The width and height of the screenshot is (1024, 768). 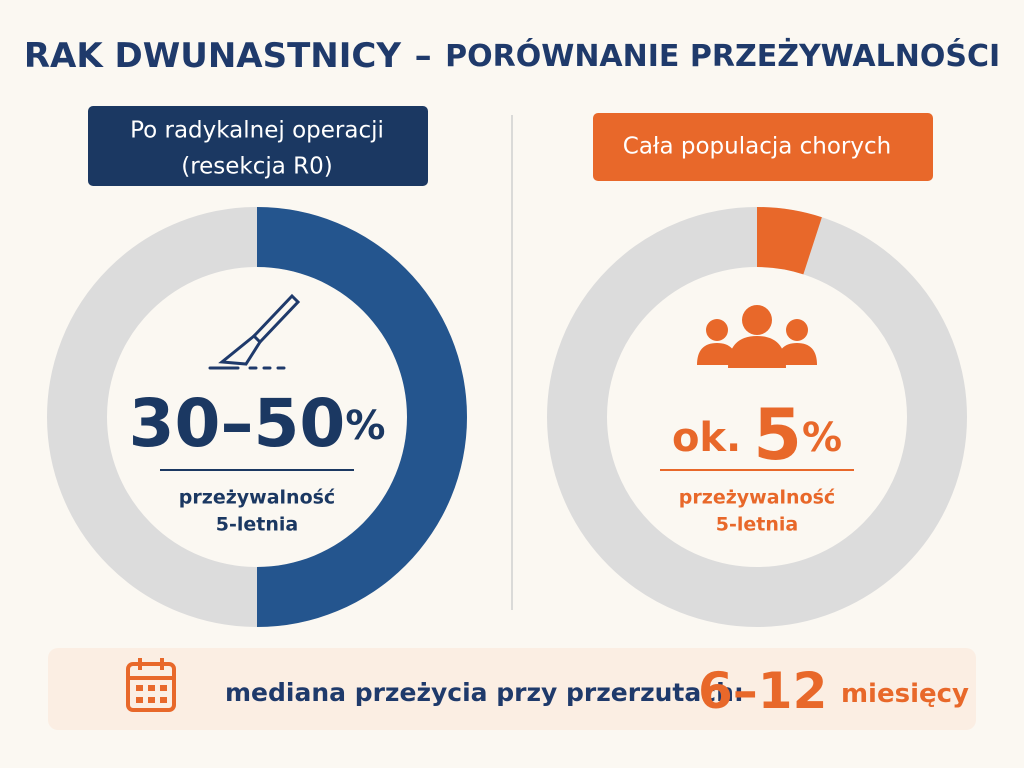 What do you see at coordinates (757, 336) in the screenshot?
I see `people-icon` at bounding box center [757, 336].